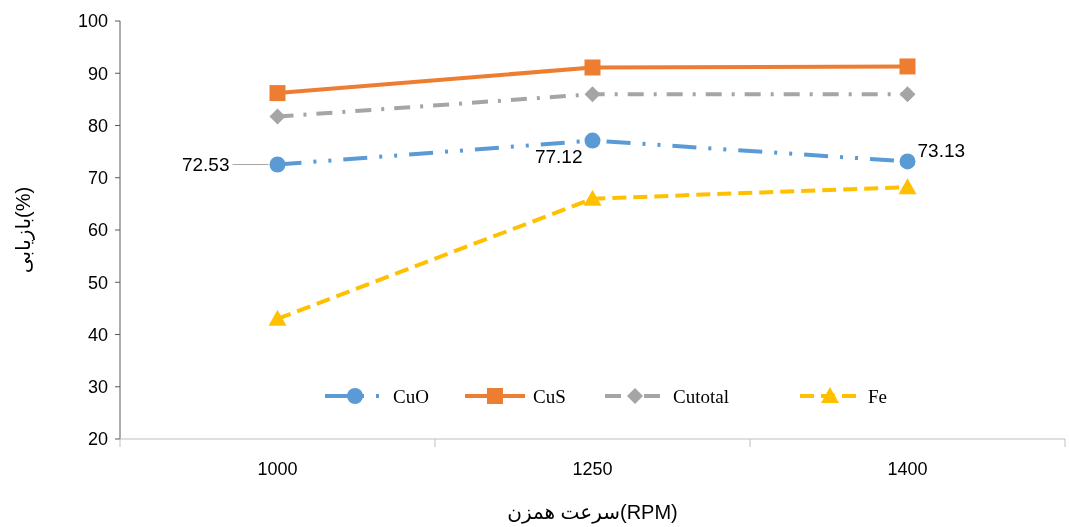 The image size is (1069, 527). Describe the element at coordinates (592, 512) in the screenshot. I see `x-axis-title: سرعت همزن(RPM)` at that location.